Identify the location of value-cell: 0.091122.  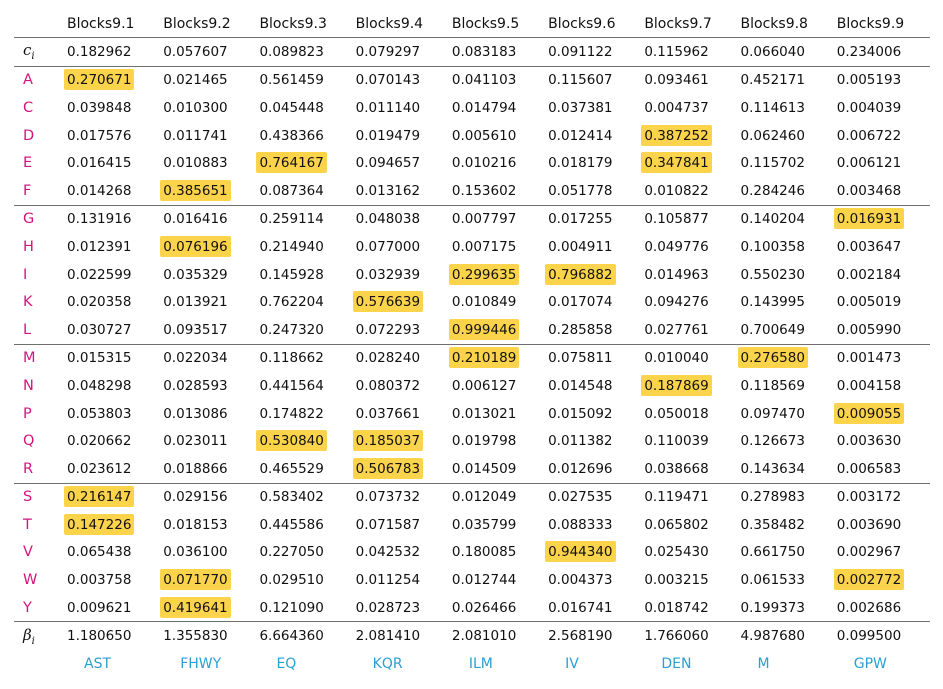
(593, 52).